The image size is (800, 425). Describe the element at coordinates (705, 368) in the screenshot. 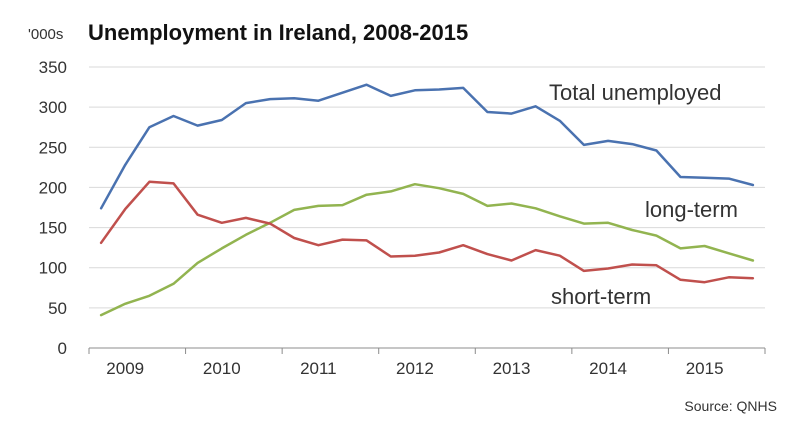

I see `x-tick-label: 2015` at that location.